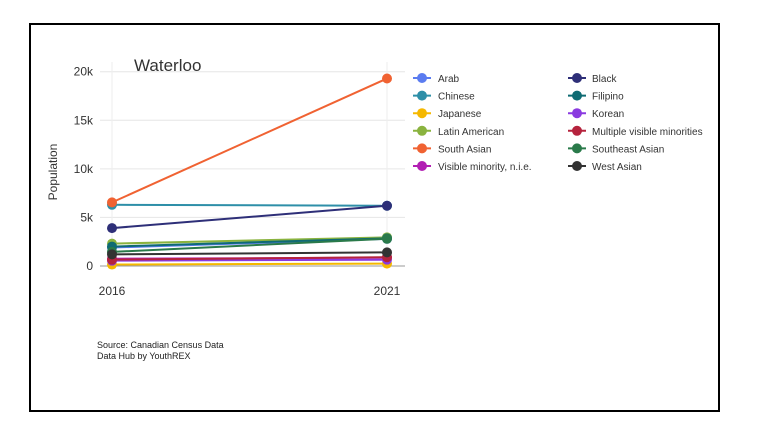 This screenshot has height=432, width=768. Describe the element at coordinates (647, 132) in the screenshot. I see `legend-label: Multiple visible minorities` at that location.